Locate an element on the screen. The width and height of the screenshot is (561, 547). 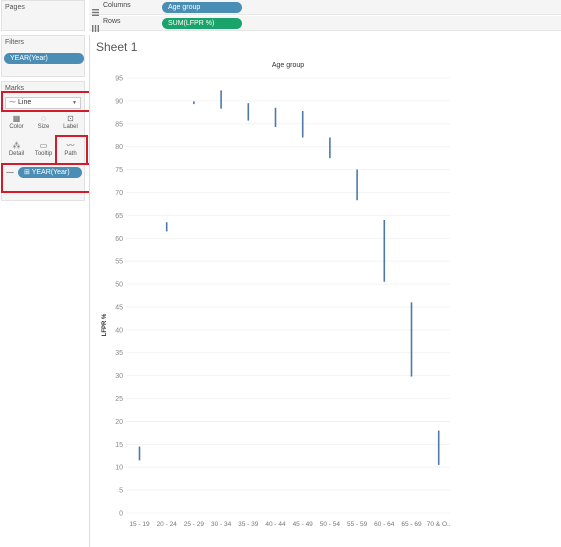
y-axis-label: LFPR % is located at coordinates (105, 324).